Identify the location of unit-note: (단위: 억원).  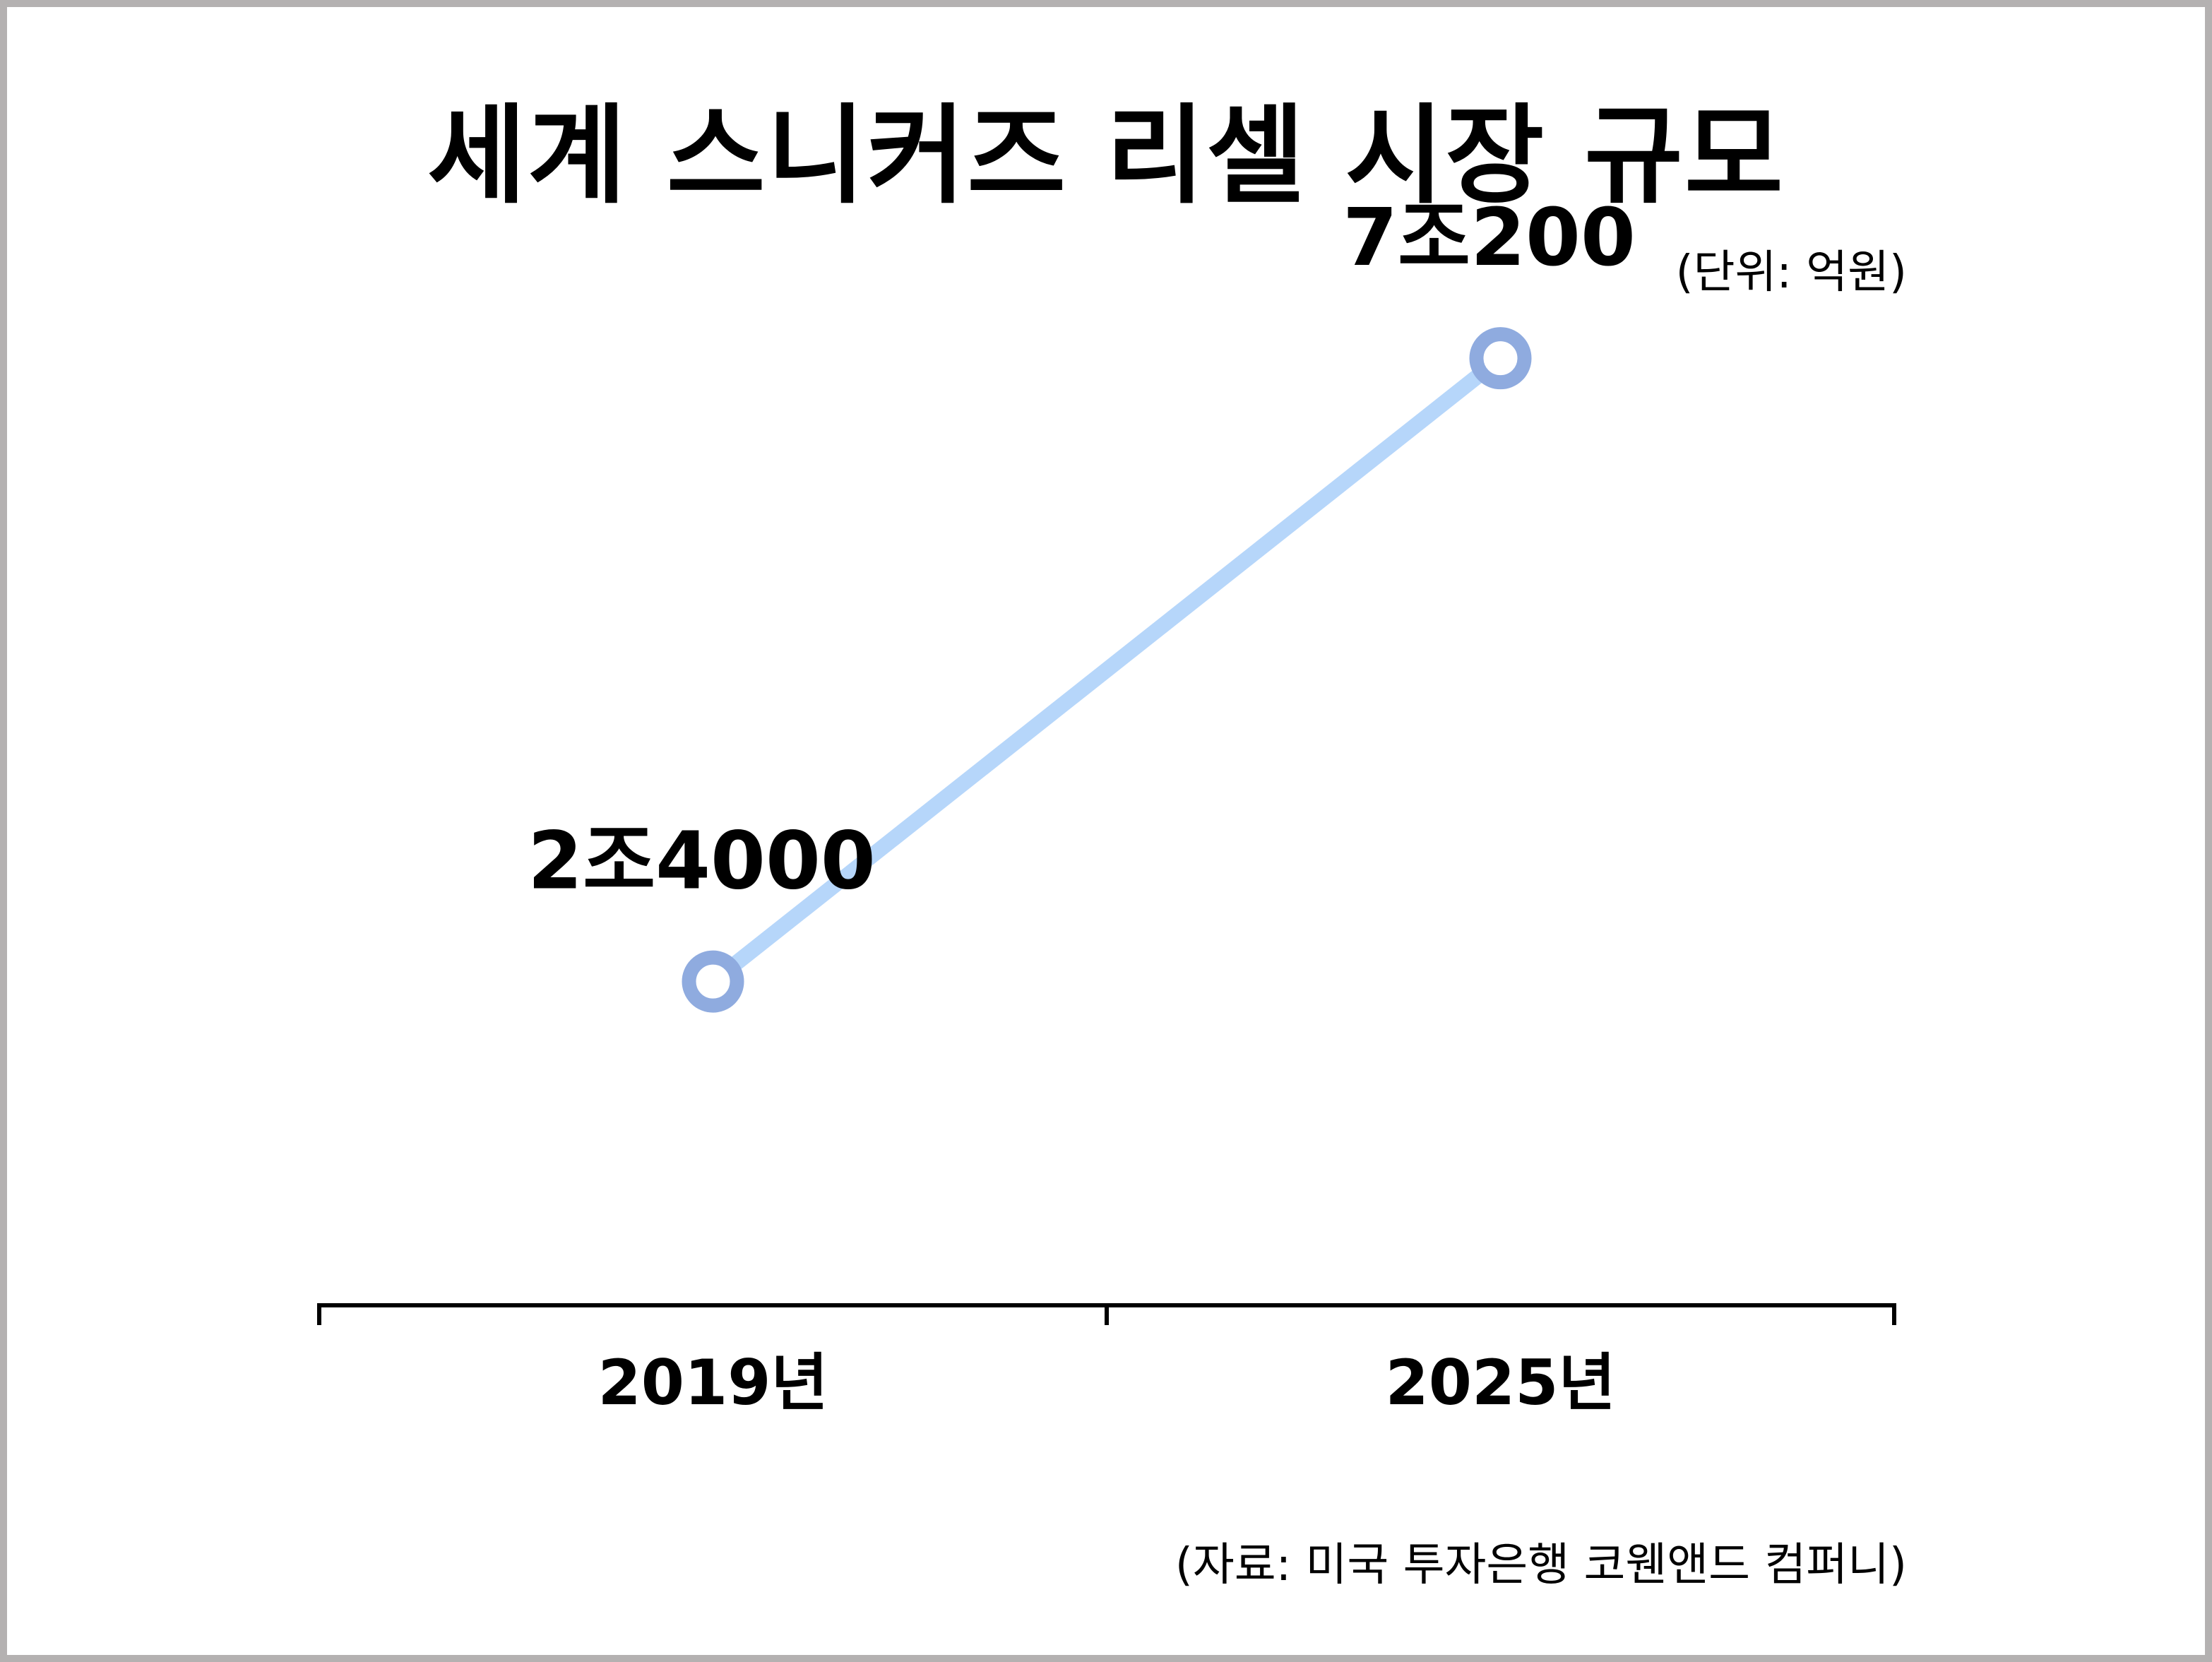
(1791, 273).